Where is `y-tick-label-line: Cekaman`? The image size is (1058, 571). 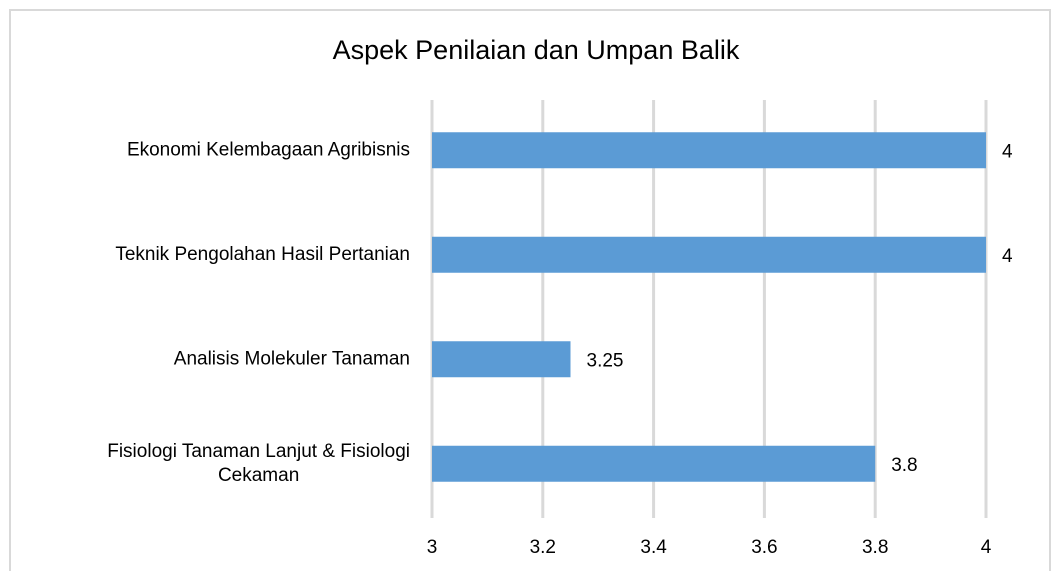
y-tick-label-line: Cekaman is located at coordinates (258, 475).